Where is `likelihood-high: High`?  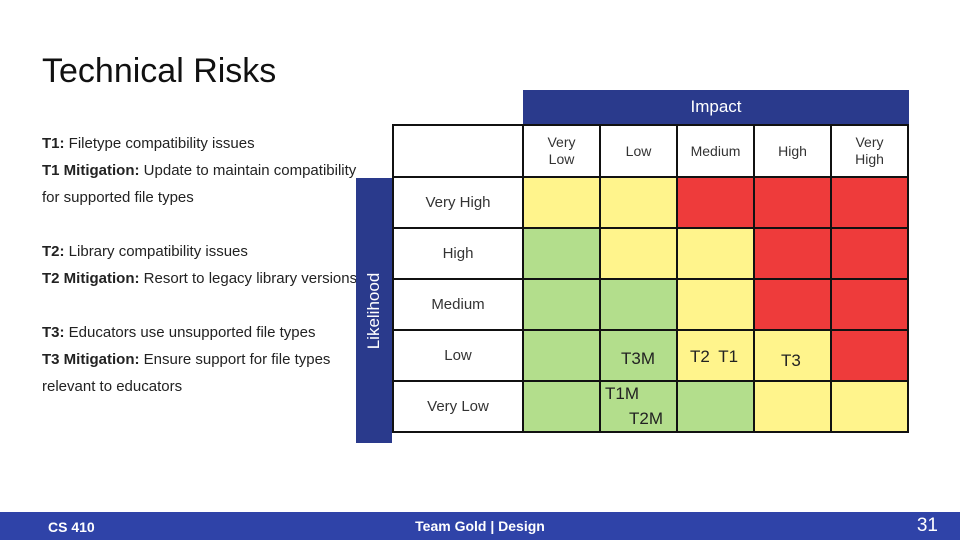
likelihood-high: High is located at coordinates (458, 253).